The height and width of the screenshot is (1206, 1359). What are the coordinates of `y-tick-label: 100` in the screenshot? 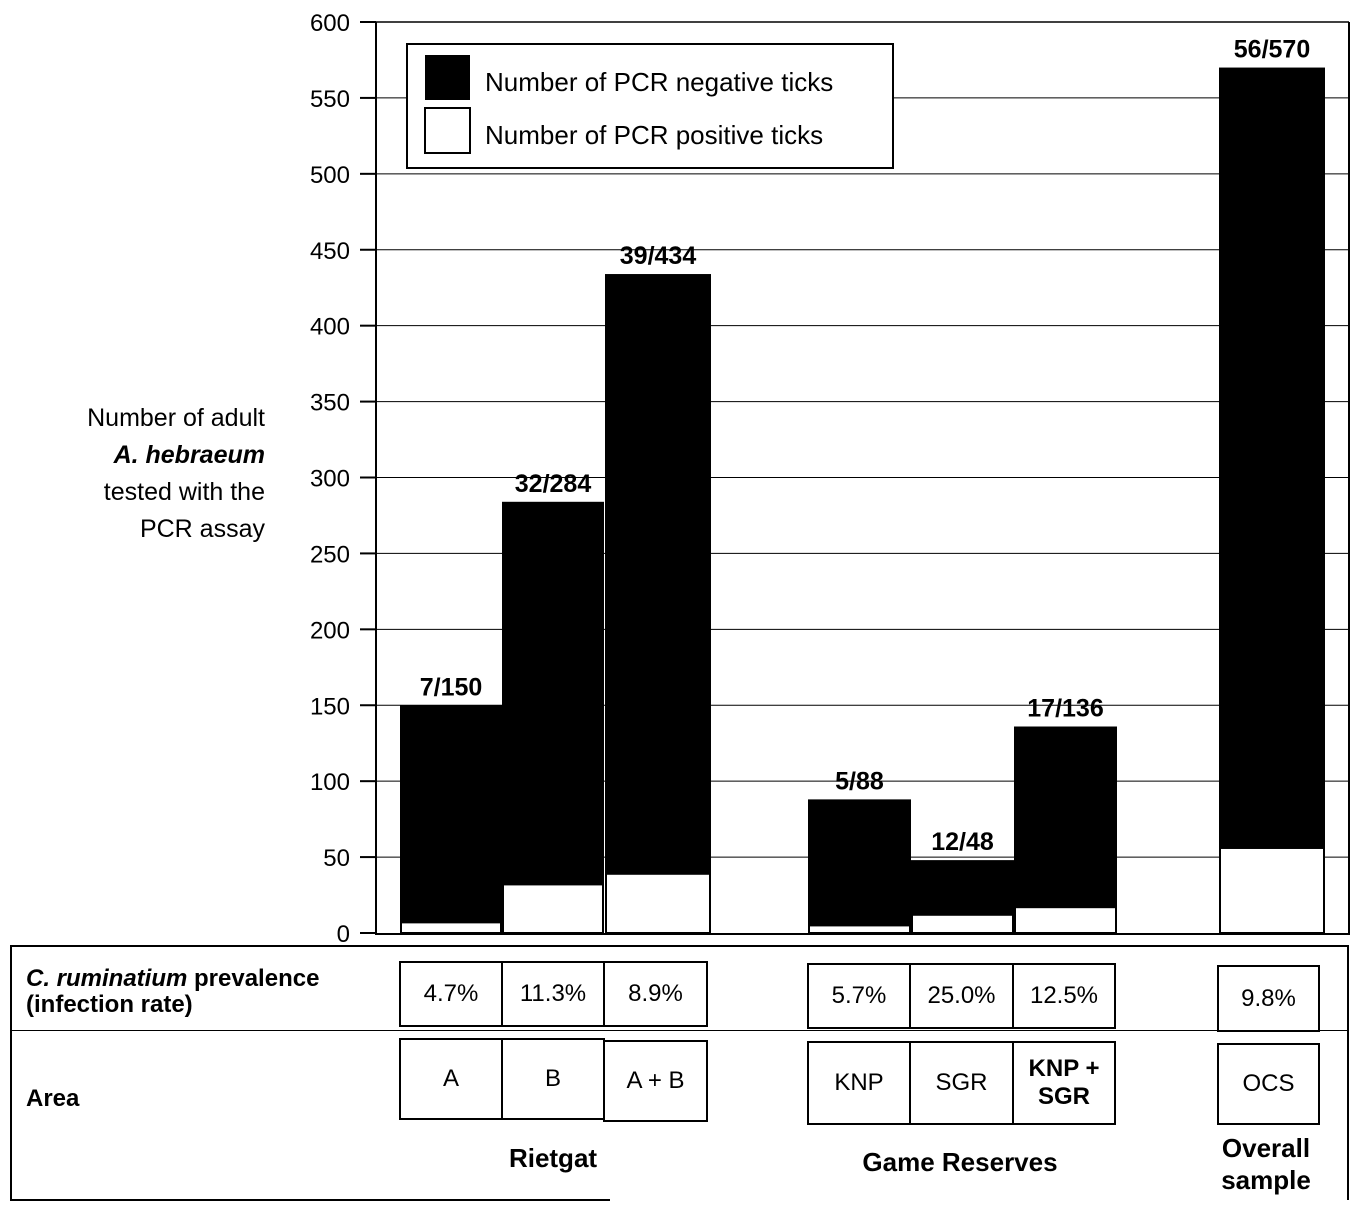 It's located at (330, 782).